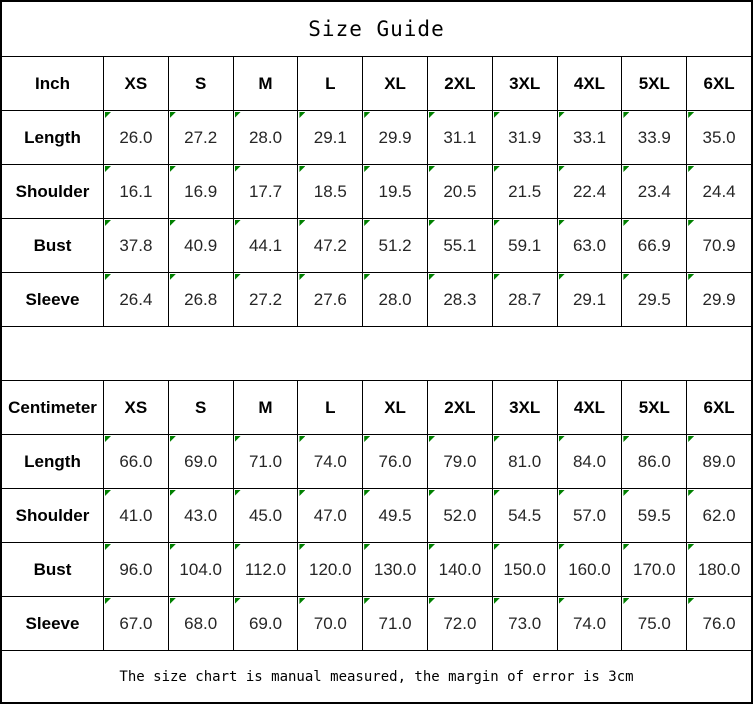 Image resolution: width=753 pixels, height=704 pixels. I want to click on value-text: 31.1, so click(460, 137).